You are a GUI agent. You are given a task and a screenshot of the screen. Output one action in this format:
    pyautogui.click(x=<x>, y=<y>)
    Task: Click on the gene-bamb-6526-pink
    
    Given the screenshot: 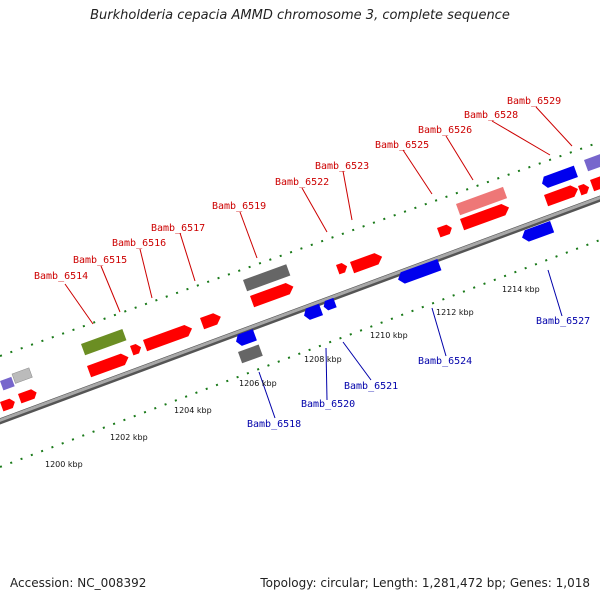 What is the action you would take?
    pyautogui.click(x=482, y=201)
    